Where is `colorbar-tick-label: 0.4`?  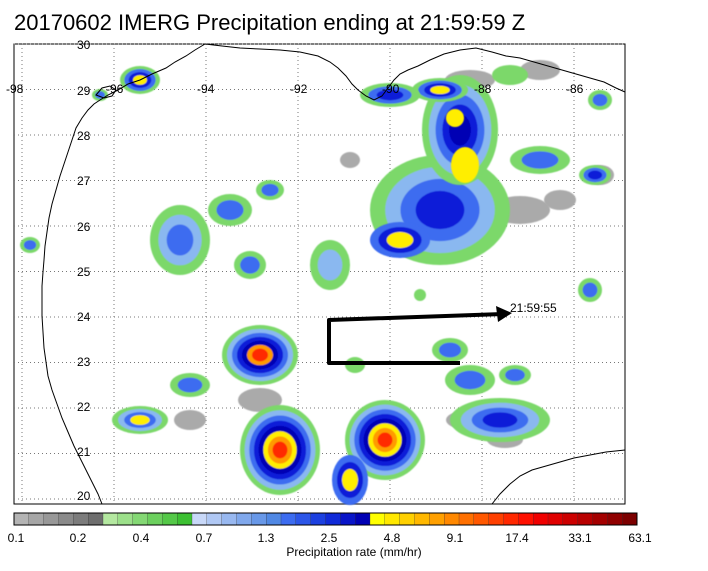 colorbar-tick-label: 0.4 is located at coordinates (141, 538).